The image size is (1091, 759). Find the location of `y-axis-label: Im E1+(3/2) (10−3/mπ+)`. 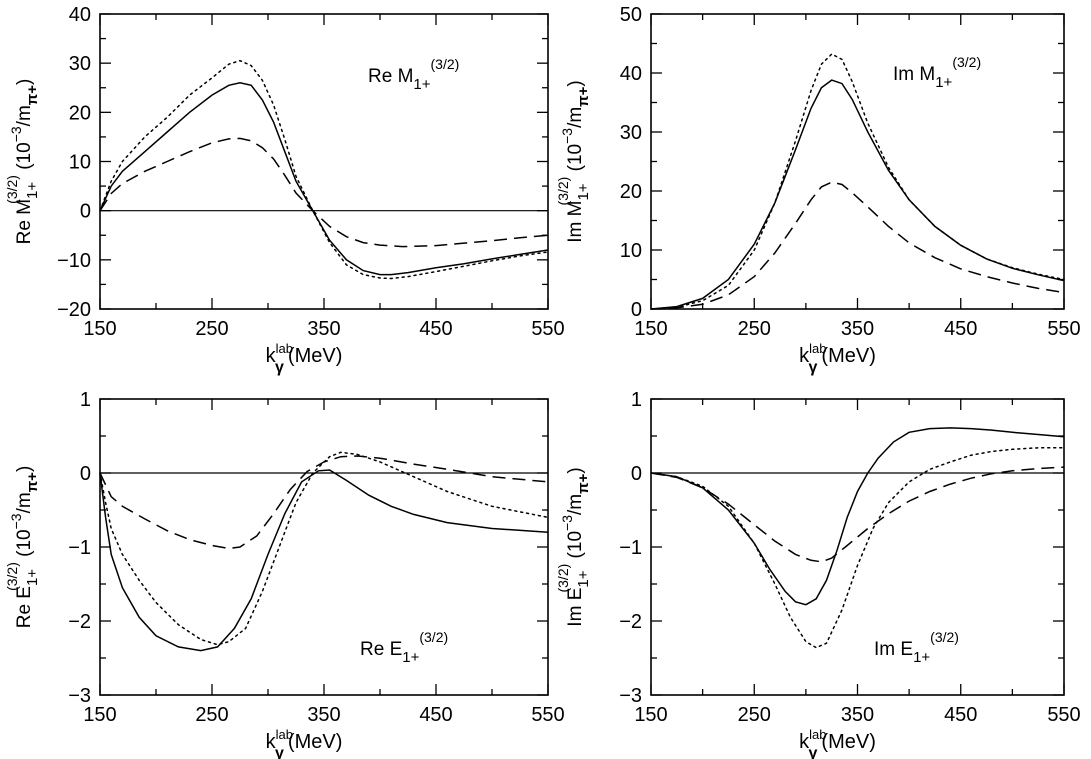

y-axis-label: Im E1+(3/2) (10−3/mπ+) is located at coordinates (573, 546).